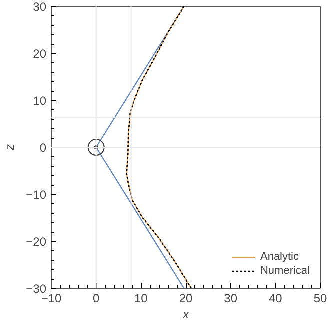  I want to click on legend-label: Numerical, so click(285, 271).